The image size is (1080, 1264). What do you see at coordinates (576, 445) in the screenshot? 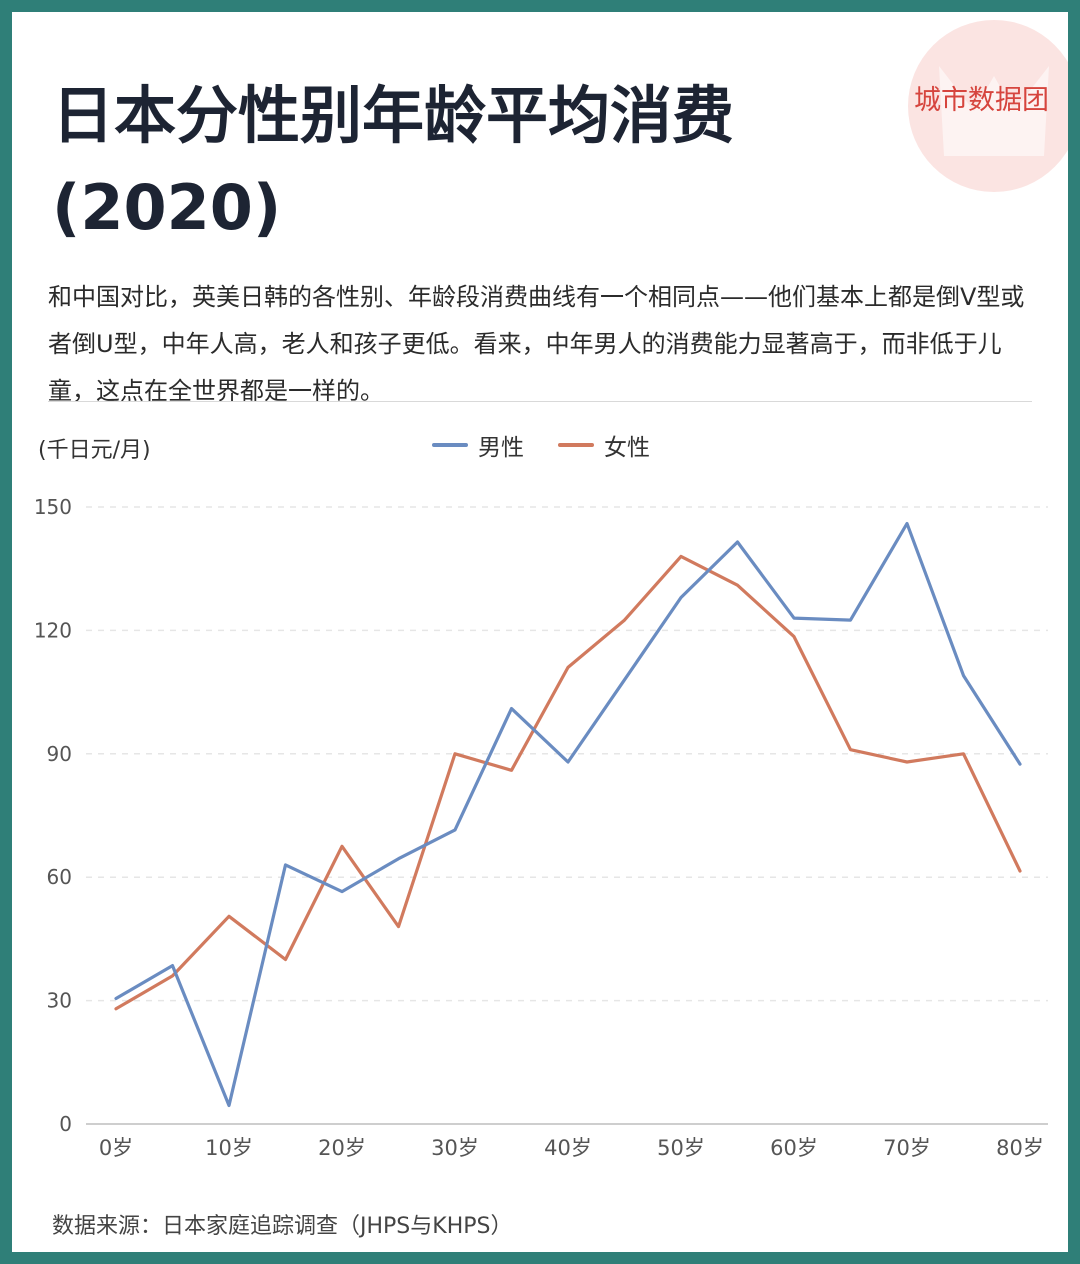
I see `legend-swatch-female` at bounding box center [576, 445].